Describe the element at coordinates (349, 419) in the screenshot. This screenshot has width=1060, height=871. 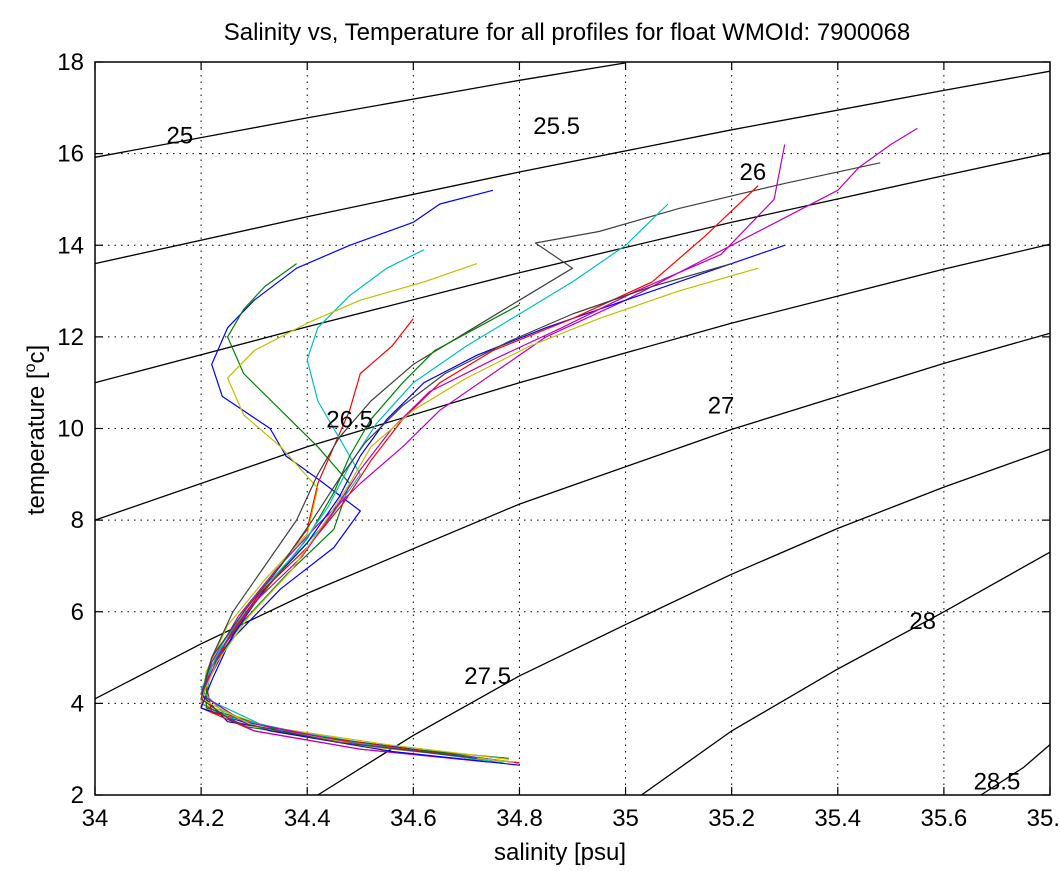
I see `density-contour-label: 26.5` at that location.